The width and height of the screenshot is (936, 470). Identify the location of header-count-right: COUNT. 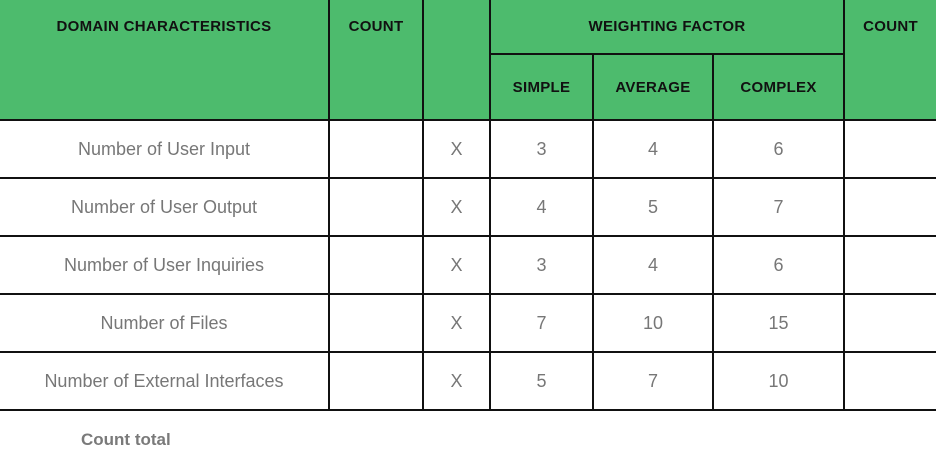
(890, 60).